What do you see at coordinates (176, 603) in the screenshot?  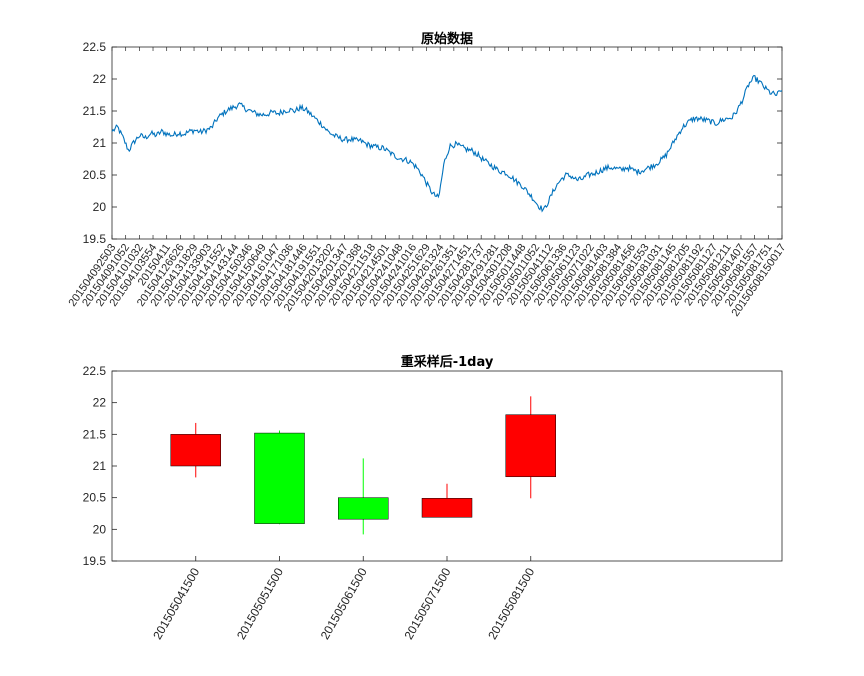 I see `resampled-x-tick-label: 201505041500` at bounding box center [176, 603].